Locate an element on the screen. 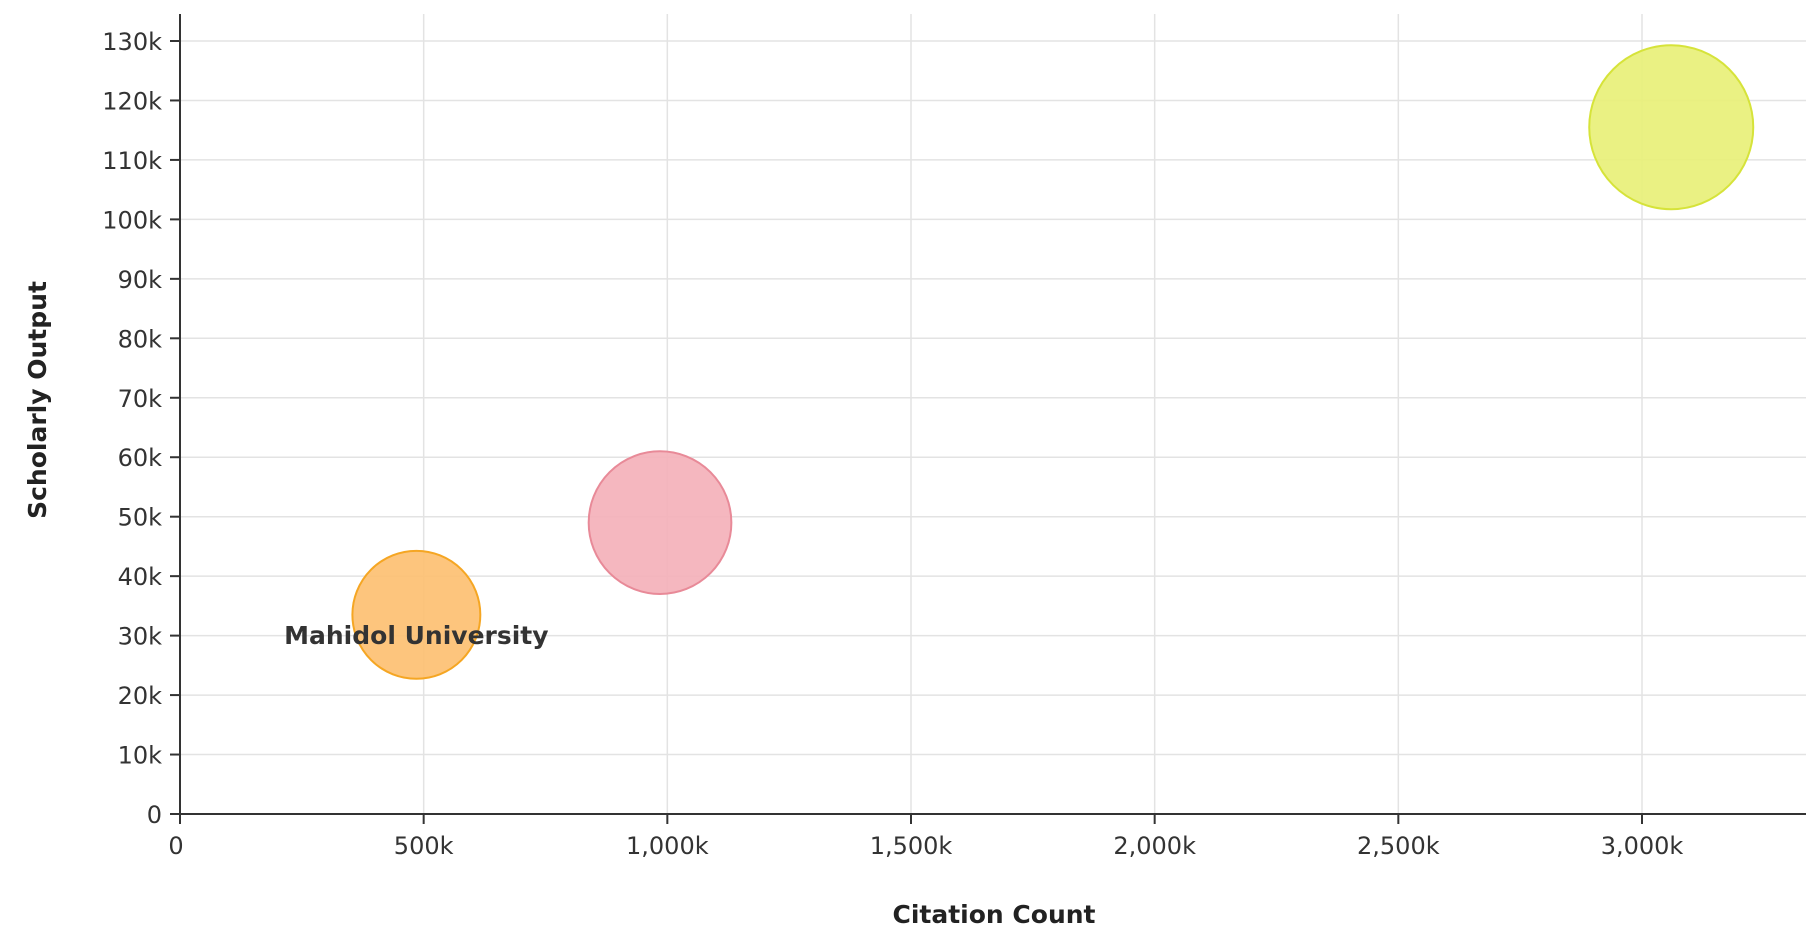 The height and width of the screenshot is (933, 1806). y-tick-label: 80k is located at coordinates (140, 339).